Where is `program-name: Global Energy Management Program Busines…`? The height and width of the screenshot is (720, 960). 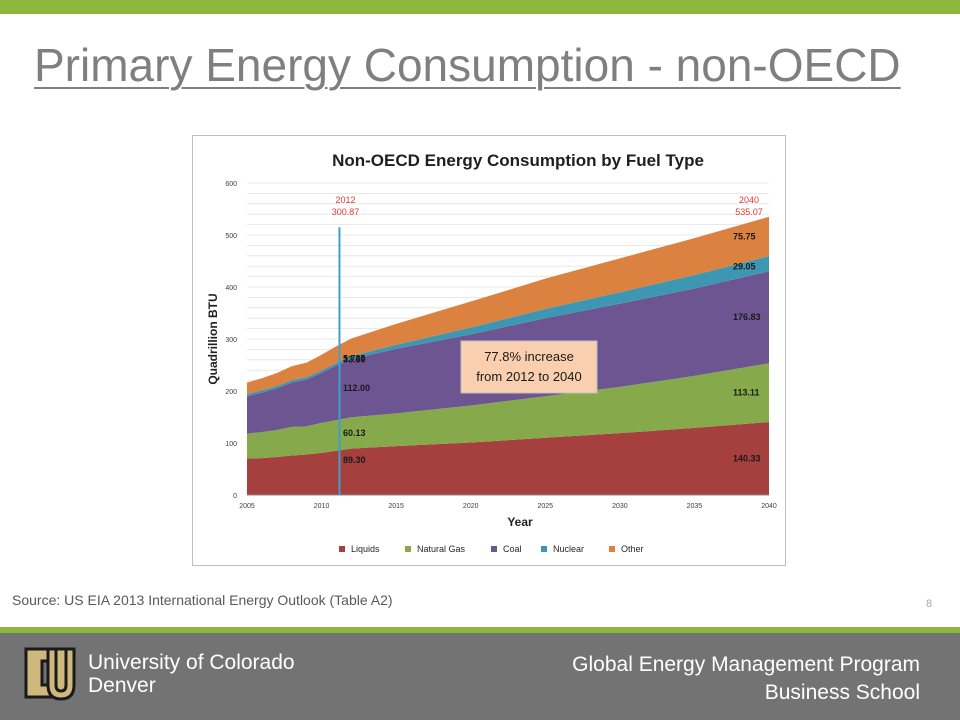 program-name: Global Energy Management Program Busines… is located at coordinates (746, 679).